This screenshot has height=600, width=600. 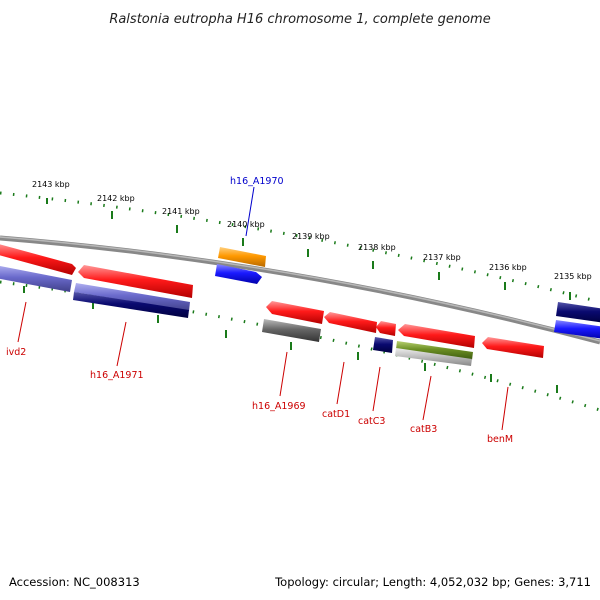 I want to click on tick-label: 2136 kbp, so click(x=508, y=267).